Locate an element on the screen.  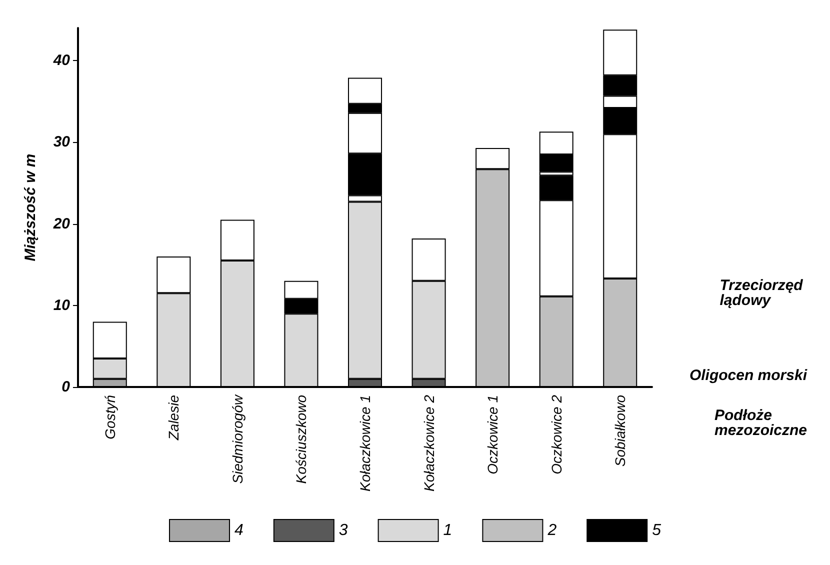
legend-label: 3 is located at coordinates (343, 530).